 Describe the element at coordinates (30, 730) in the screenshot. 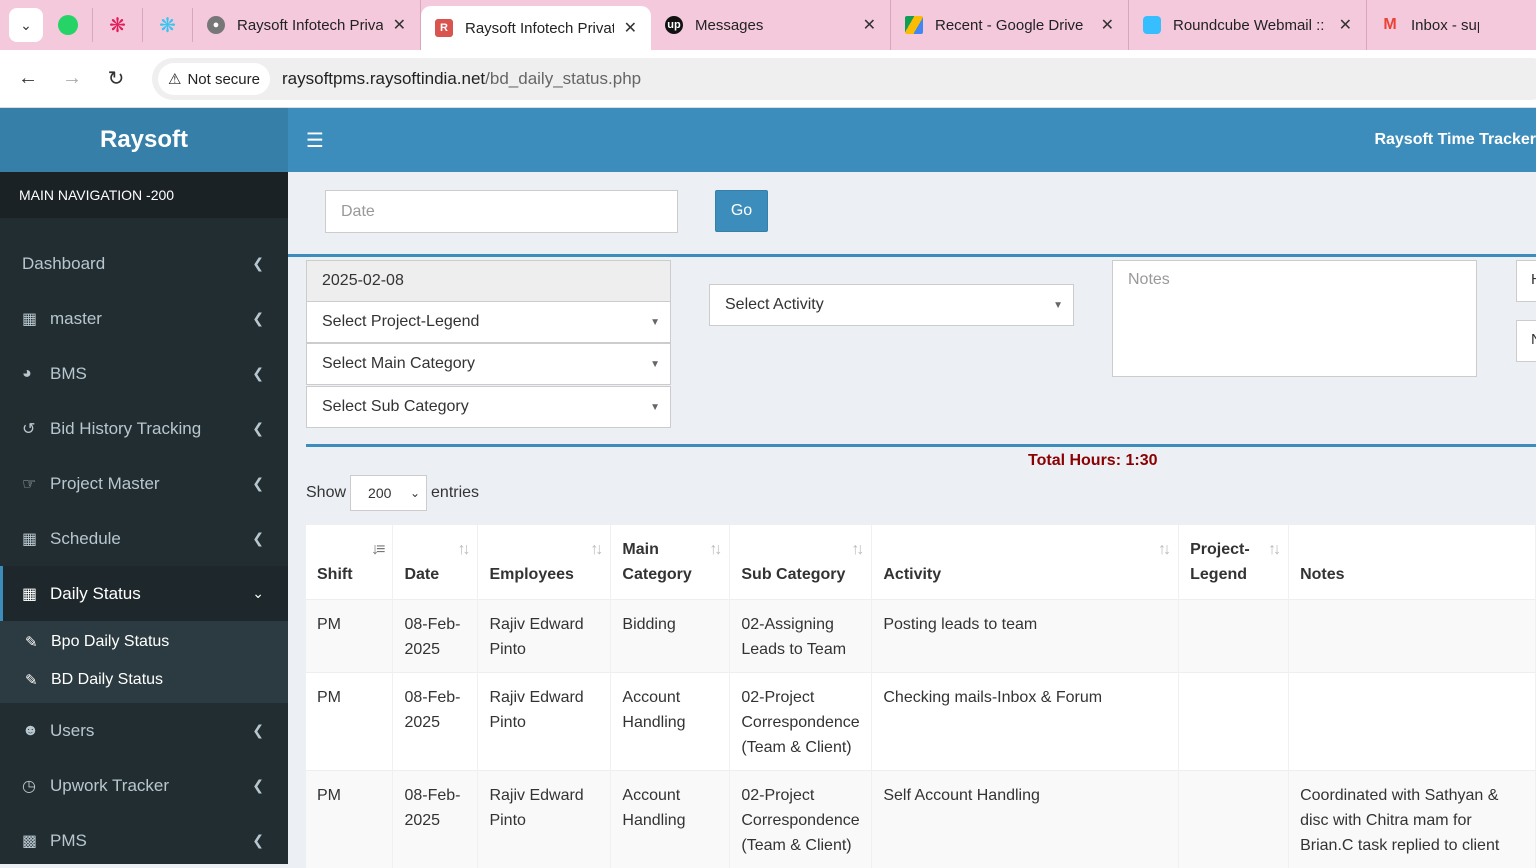

I see `users-icon: ☻` at that location.